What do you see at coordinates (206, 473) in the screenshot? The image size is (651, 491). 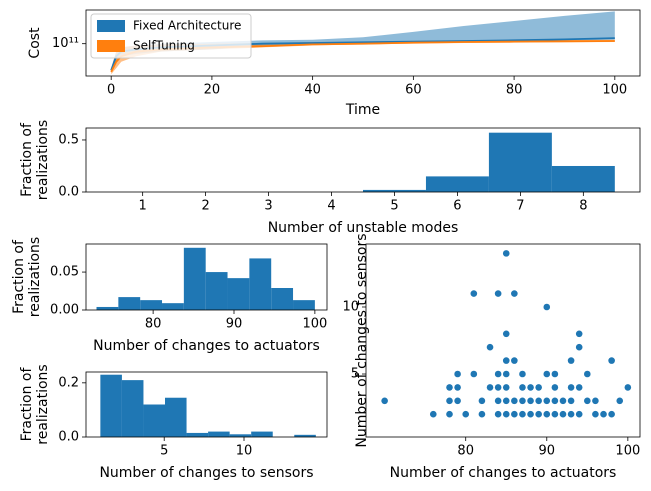 I see `x-axis-label: Number of changes to sensors` at bounding box center [206, 473].